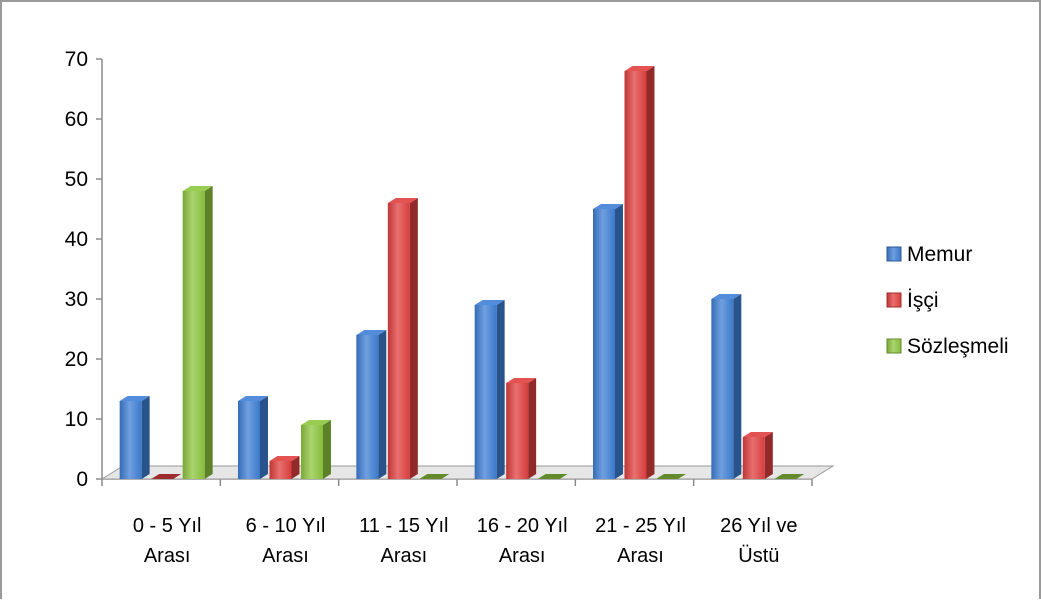 The width and height of the screenshot is (1041, 601). Describe the element at coordinates (939, 254) in the screenshot. I see `legend-label: Memur` at that location.